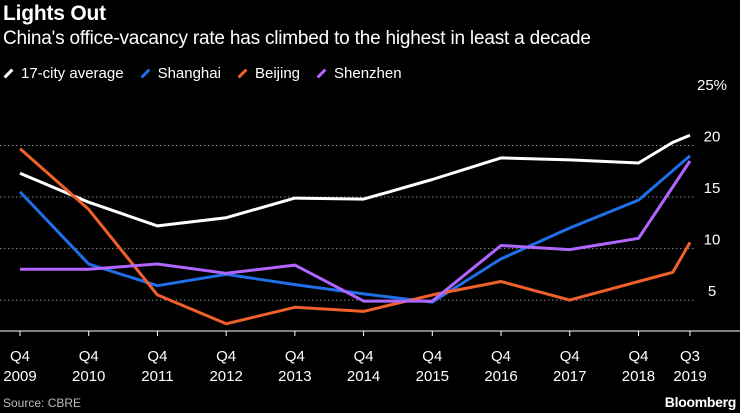 The image size is (740, 413). What do you see at coordinates (712, 291) in the screenshot?
I see `y-tick-label-5: 5` at bounding box center [712, 291].